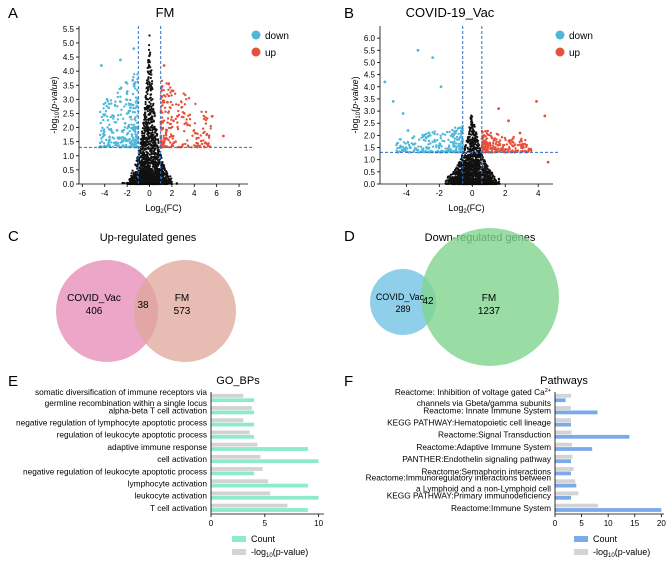 The height and width of the screenshot is (561, 672). What do you see at coordinates (128, 193) in the screenshot?
I see `x-tick-label: -2` at bounding box center [128, 193].